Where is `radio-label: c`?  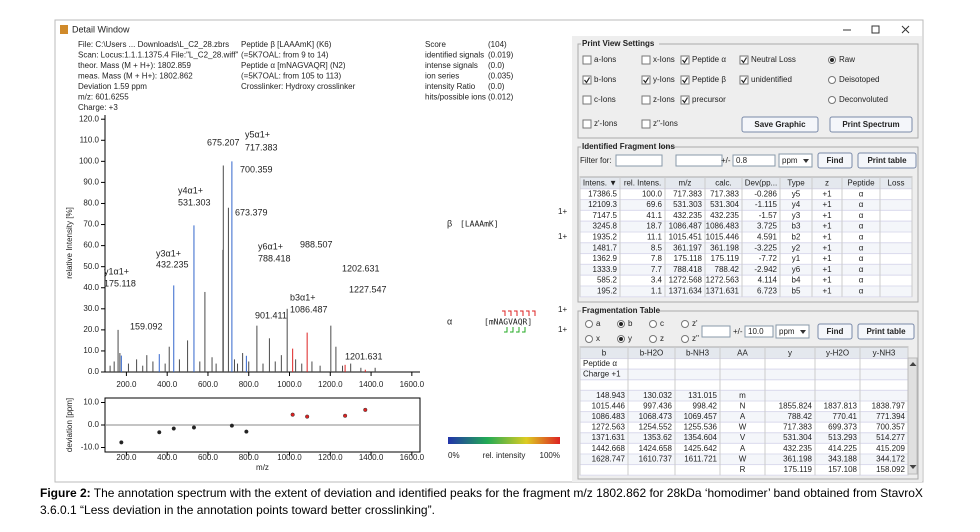
radio-label: c is located at coordinates (662, 323).